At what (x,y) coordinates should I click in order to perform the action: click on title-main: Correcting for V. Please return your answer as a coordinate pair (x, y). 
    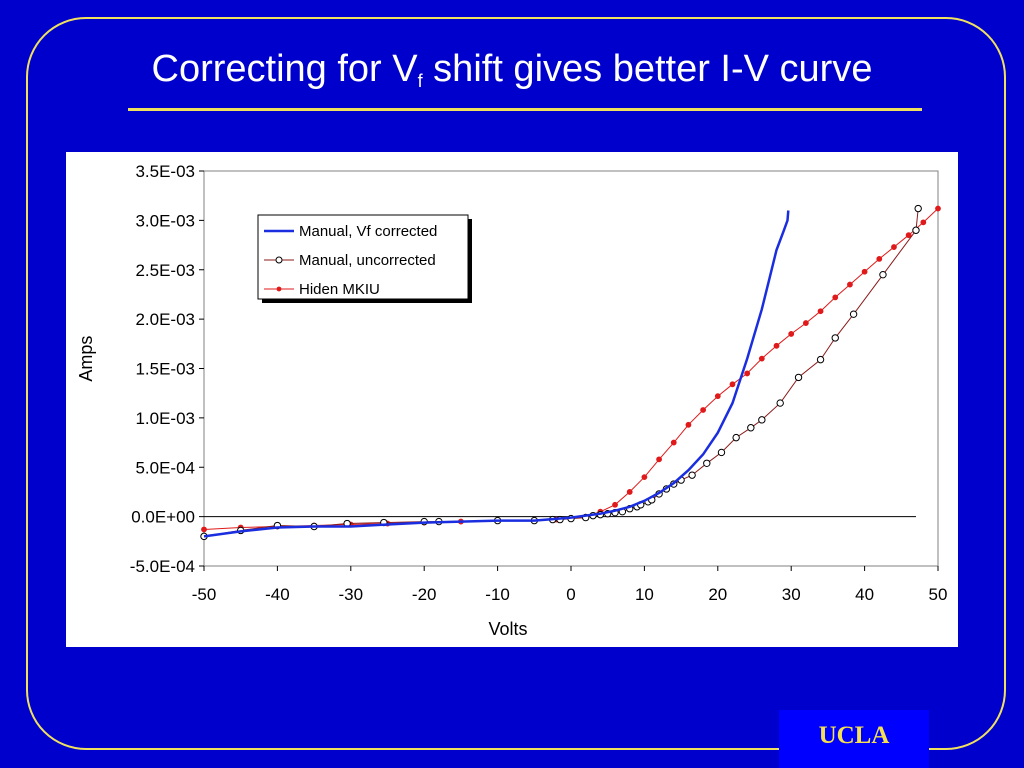
    Looking at the image, I should click on (284, 69).